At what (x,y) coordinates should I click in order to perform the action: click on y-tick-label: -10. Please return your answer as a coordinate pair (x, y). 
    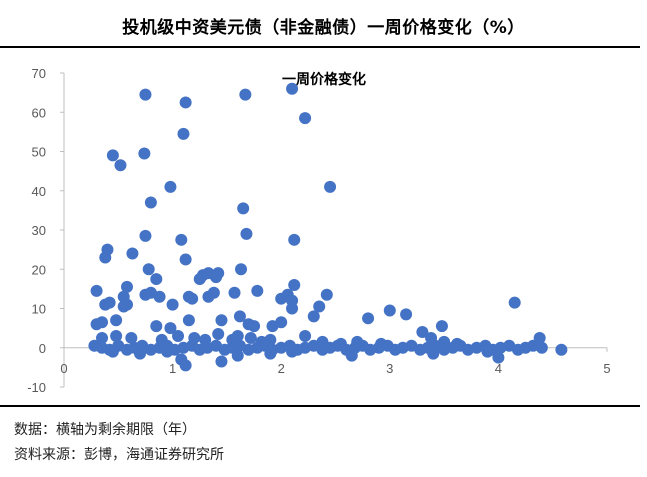
    Looking at the image, I should click on (36, 387).